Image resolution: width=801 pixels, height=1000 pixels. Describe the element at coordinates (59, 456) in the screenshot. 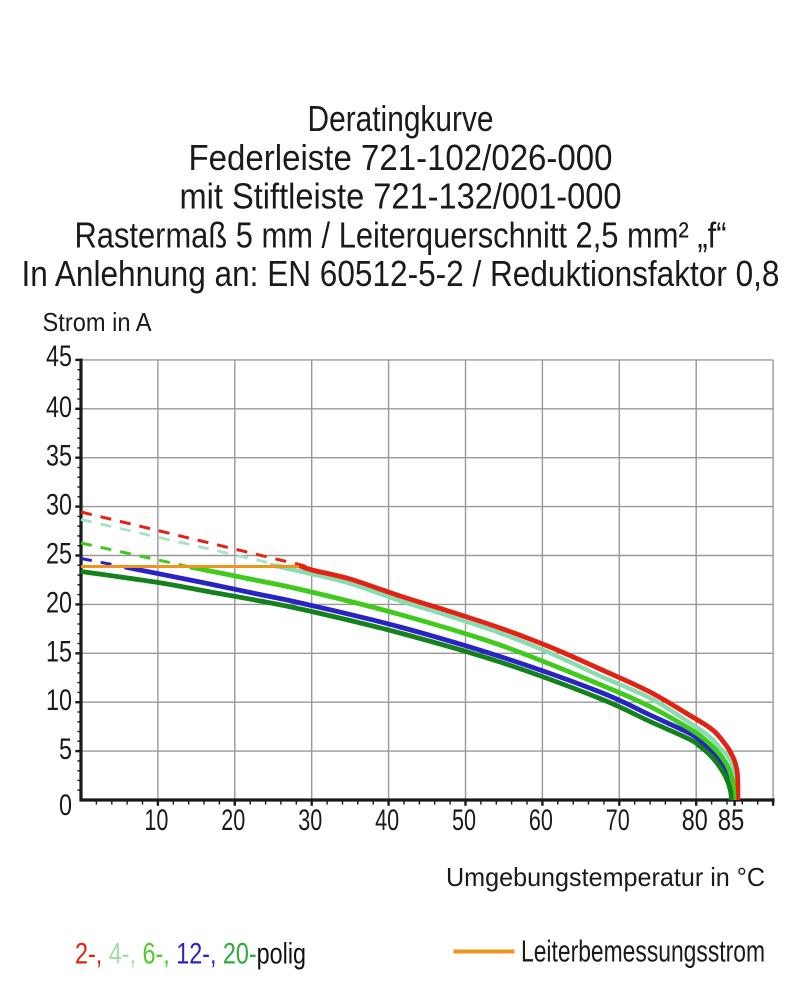

I see `svg-text: 35` at that location.